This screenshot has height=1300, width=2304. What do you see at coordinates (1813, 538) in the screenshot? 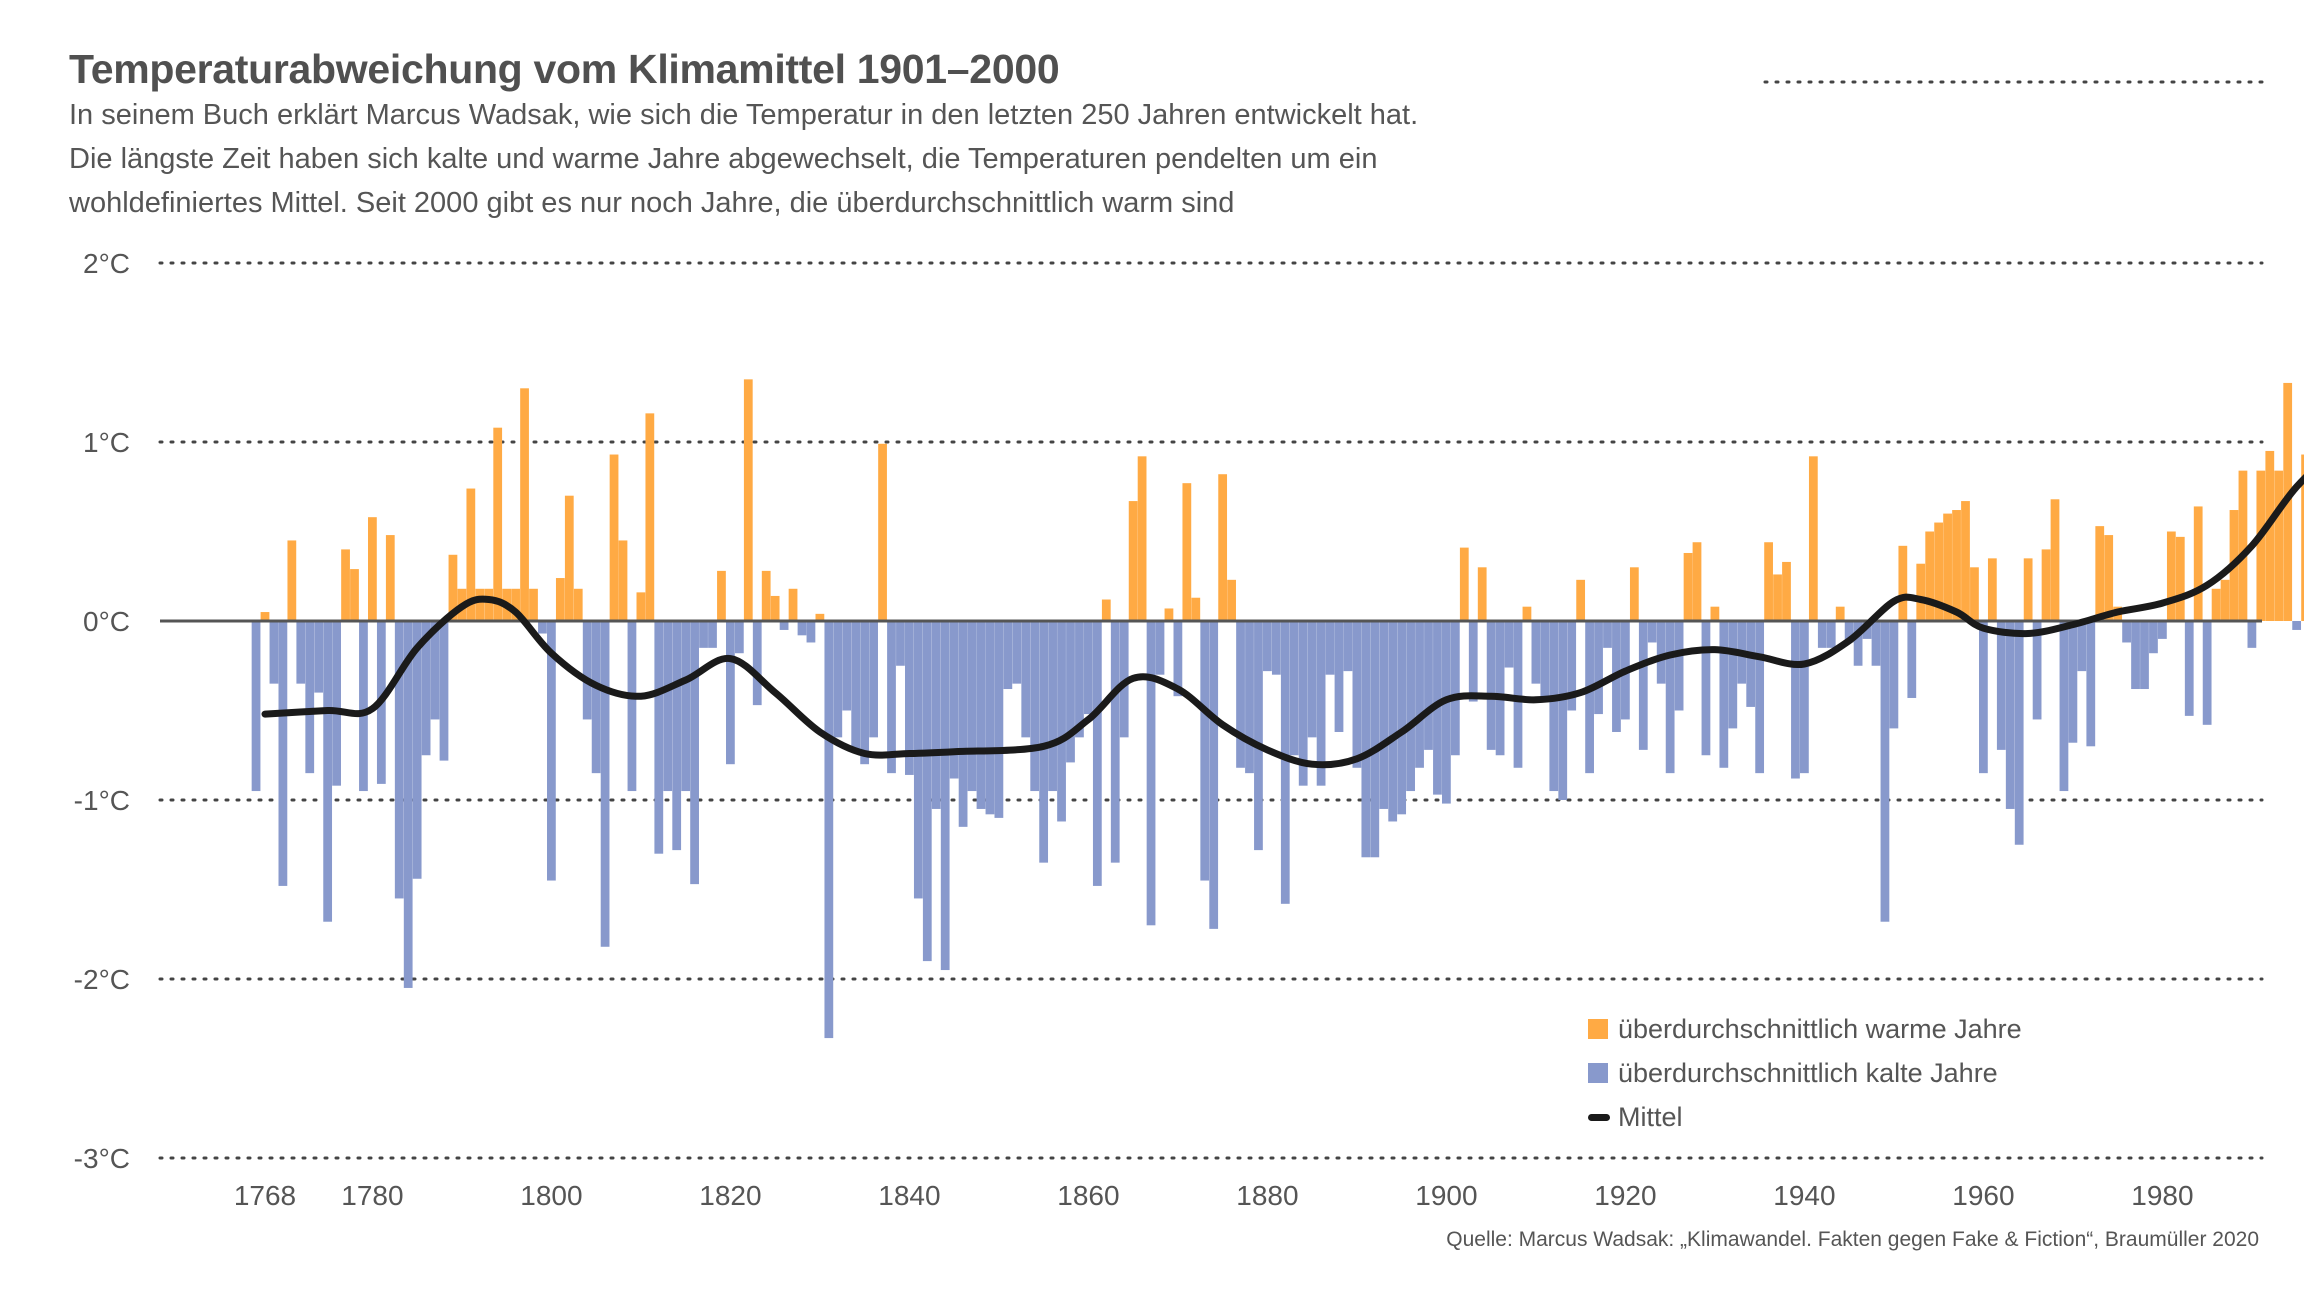
I see `bar-warm-1941` at bounding box center [1813, 538].